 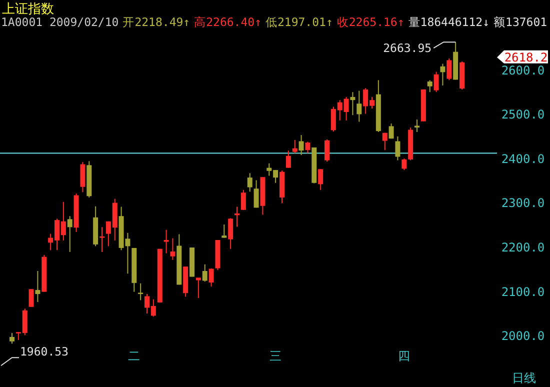 I want to click on text: 额137601, so click(x=521, y=22).